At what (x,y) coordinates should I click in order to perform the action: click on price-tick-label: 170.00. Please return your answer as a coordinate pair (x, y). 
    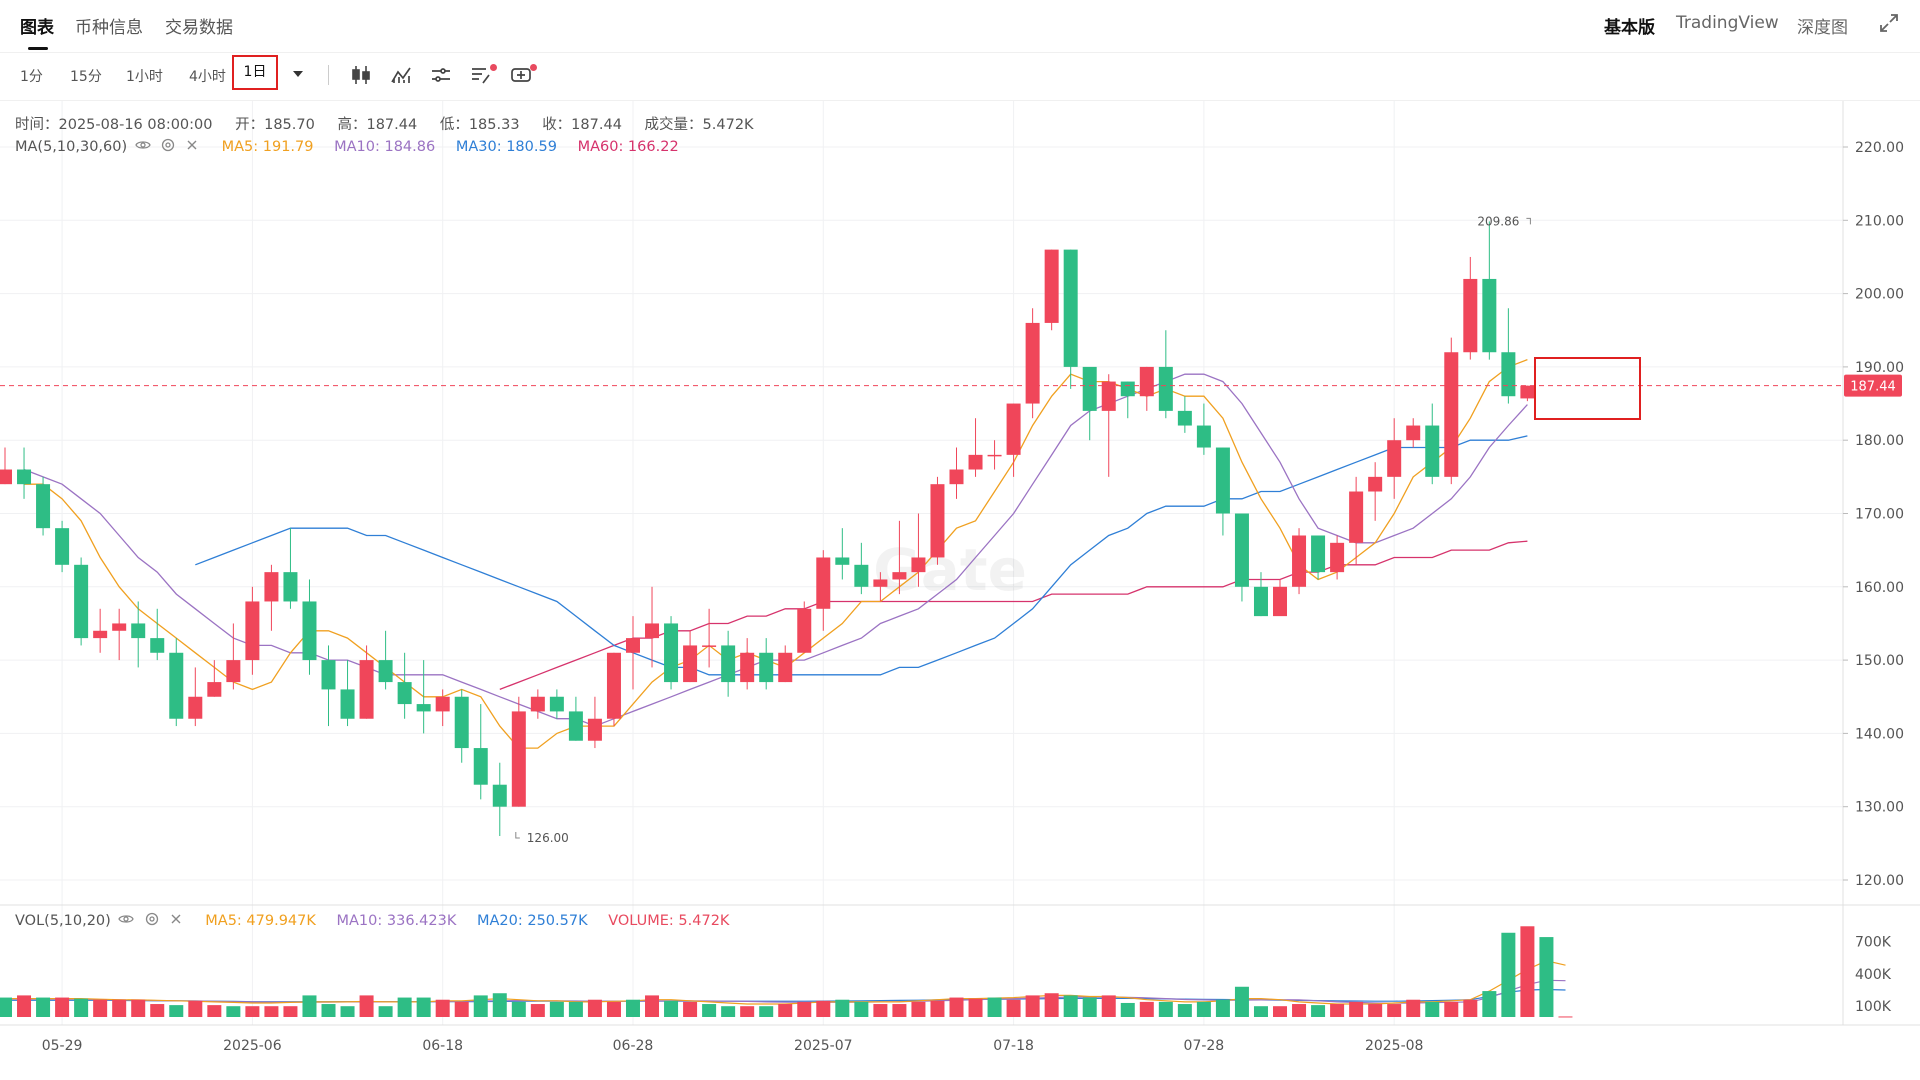
    Looking at the image, I should click on (1879, 515).